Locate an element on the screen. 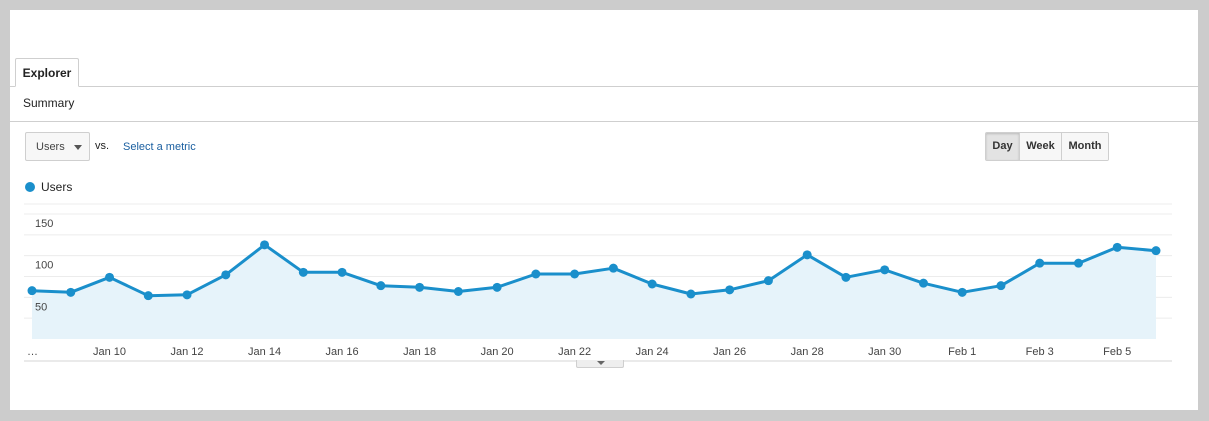  metric-select-label: Users is located at coordinates (50, 147).